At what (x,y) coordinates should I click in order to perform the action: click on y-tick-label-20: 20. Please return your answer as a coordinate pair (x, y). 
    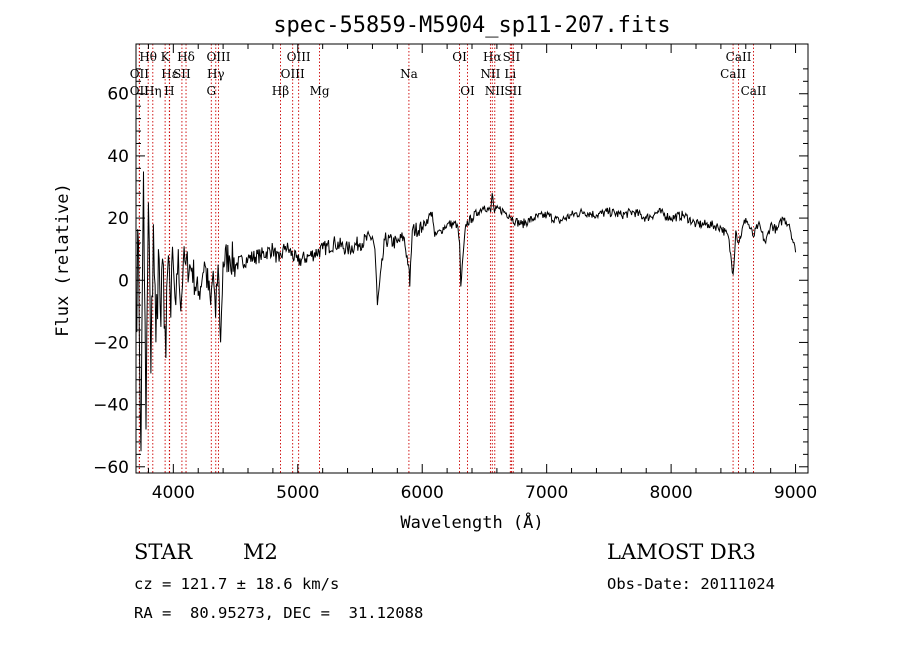
    Looking at the image, I should click on (118, 219).